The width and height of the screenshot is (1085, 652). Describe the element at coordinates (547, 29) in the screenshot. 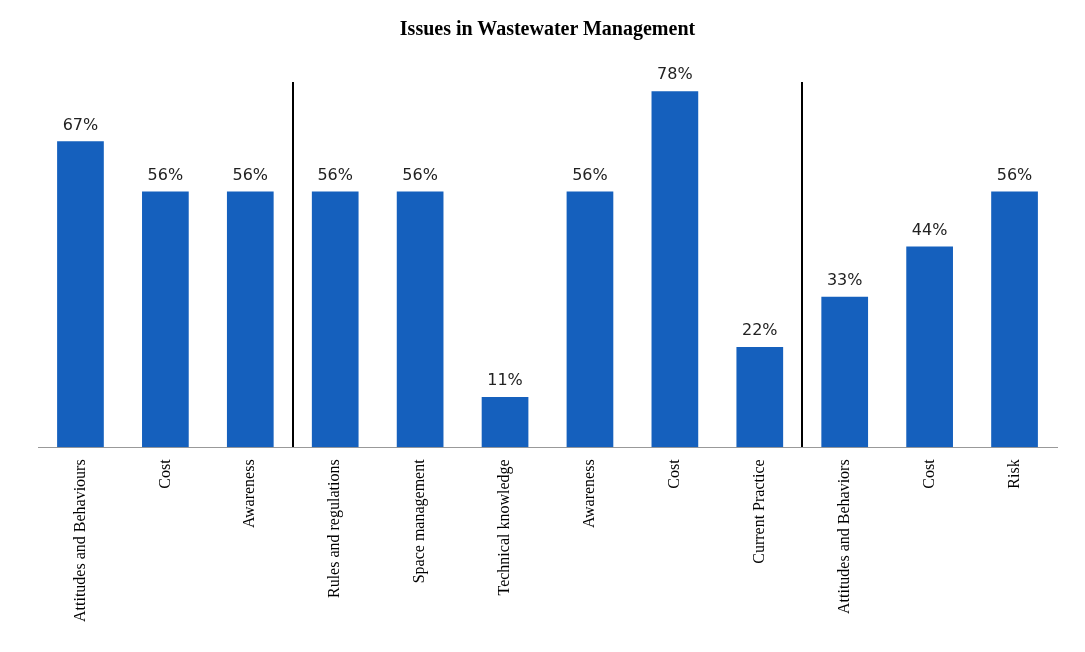

I see `chart-title: Issues in Wastewater Management` at that location.